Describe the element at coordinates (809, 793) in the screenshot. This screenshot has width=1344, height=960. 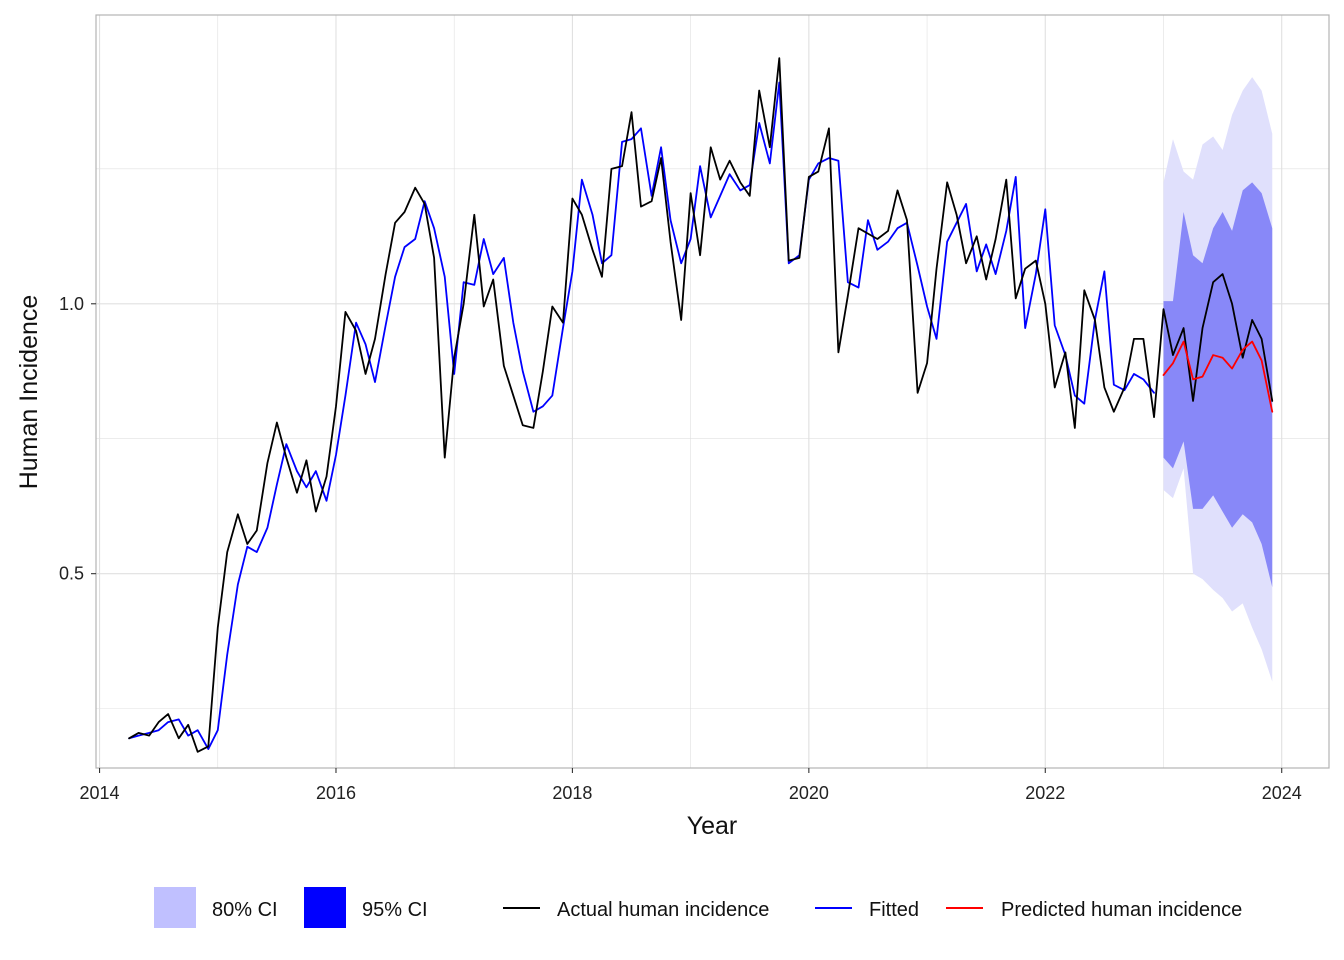
I see `x-tick-label: 2020` at that location.